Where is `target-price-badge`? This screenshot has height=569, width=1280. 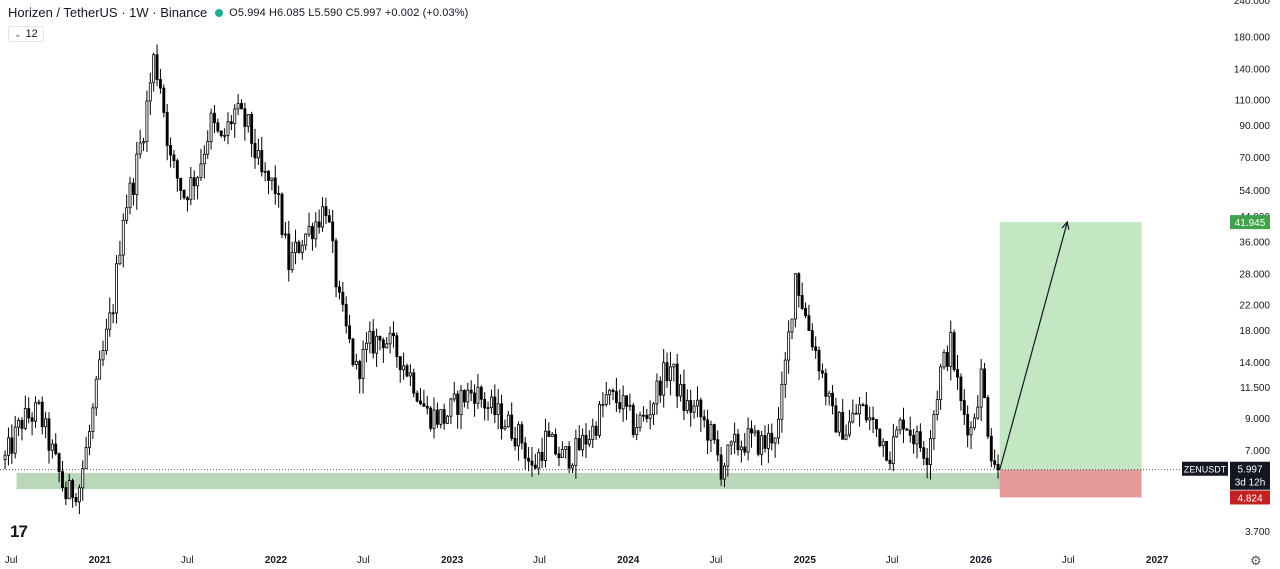 target-price-badge is located at coordinates (1250, 222).